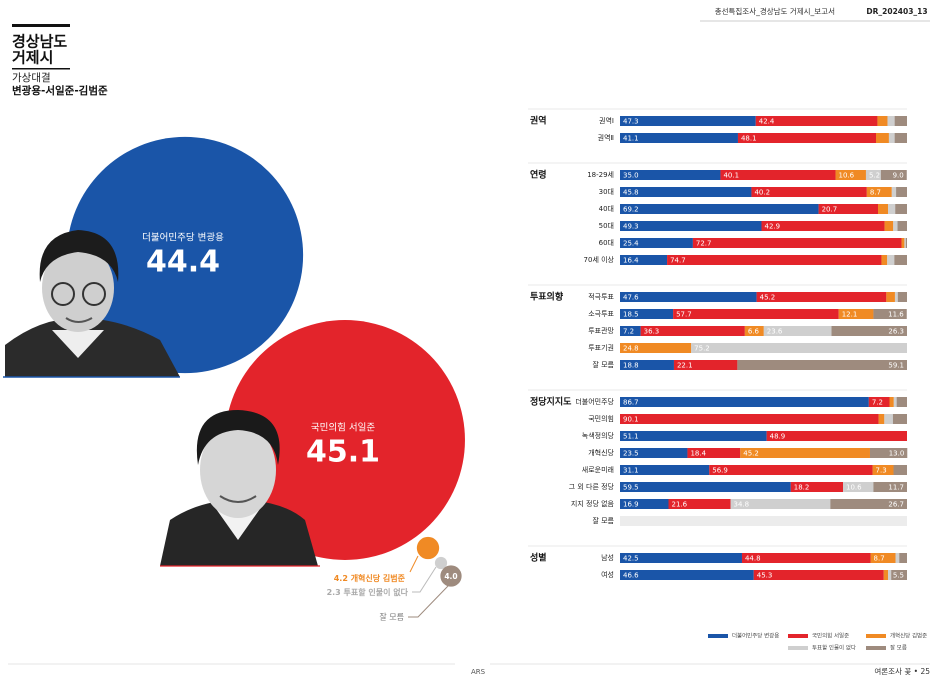  What do you see at coordinates (754, 332) in the screenshot?
I see `bar-value-label: 6.6` at bounding box center [754, 332].